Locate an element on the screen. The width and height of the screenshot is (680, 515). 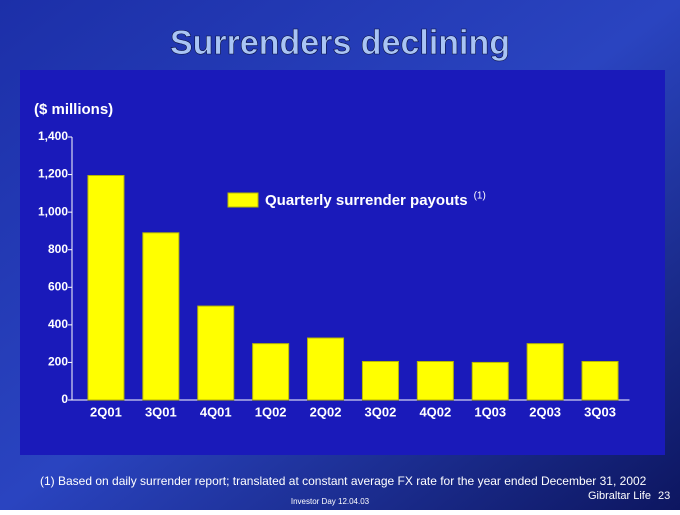
y-tick-label: 600 is located at coordinates (58, 286).